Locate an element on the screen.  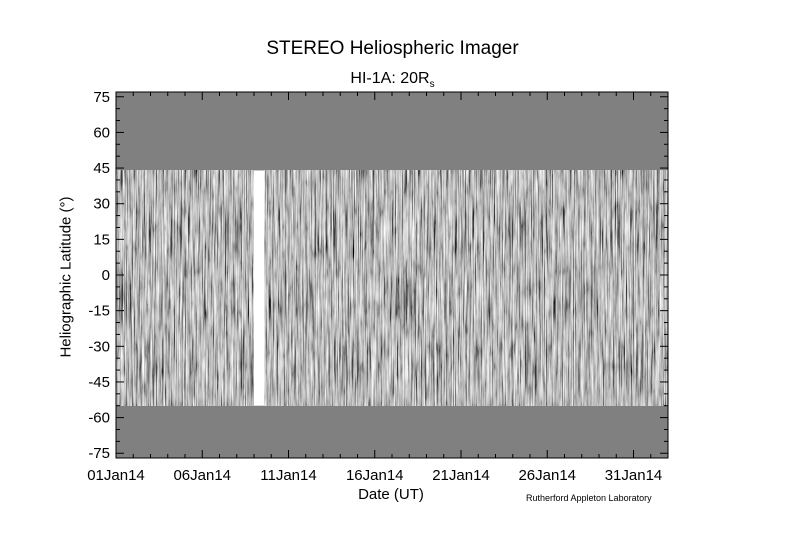
y-tick-label-6: -15 is located at coordinates (99, 311).